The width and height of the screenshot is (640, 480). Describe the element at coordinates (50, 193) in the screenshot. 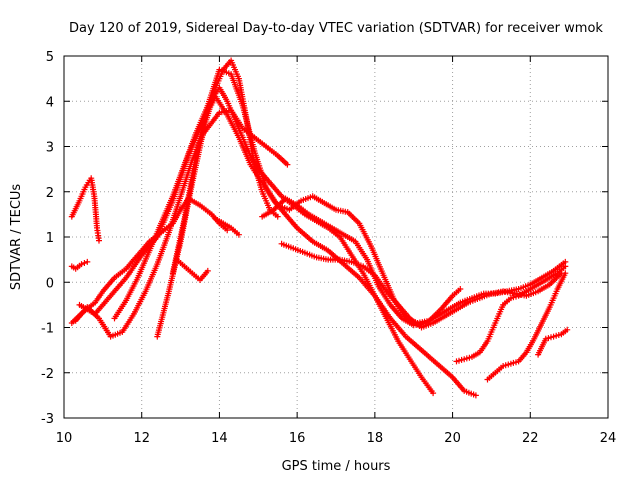

I see `y-tick-label: 2` at that location.